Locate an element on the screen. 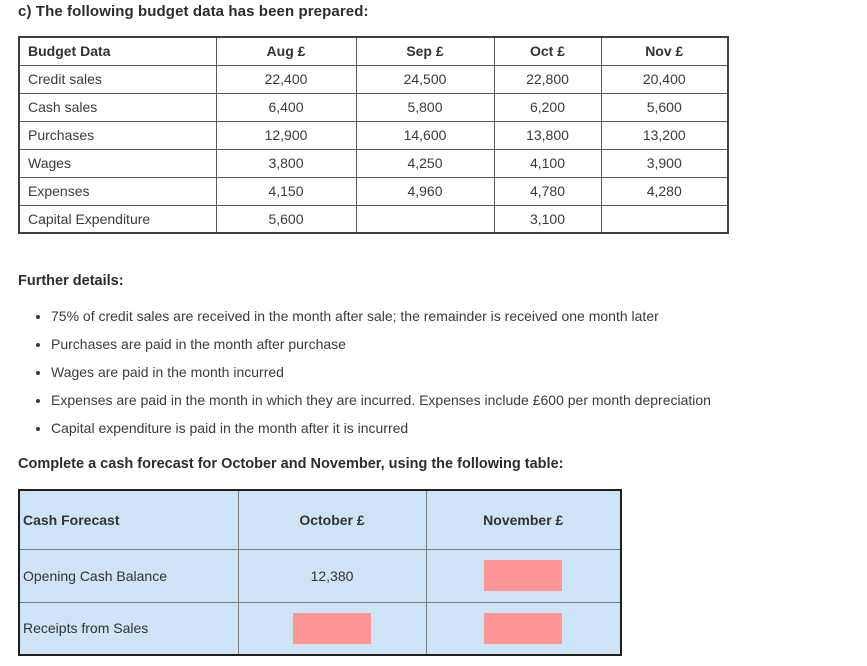 This screenshot has width=867, height=666. table-row-expenses: Expenses 4,150 4,960 4,780 4,280 is located at coordinates (373, 191).